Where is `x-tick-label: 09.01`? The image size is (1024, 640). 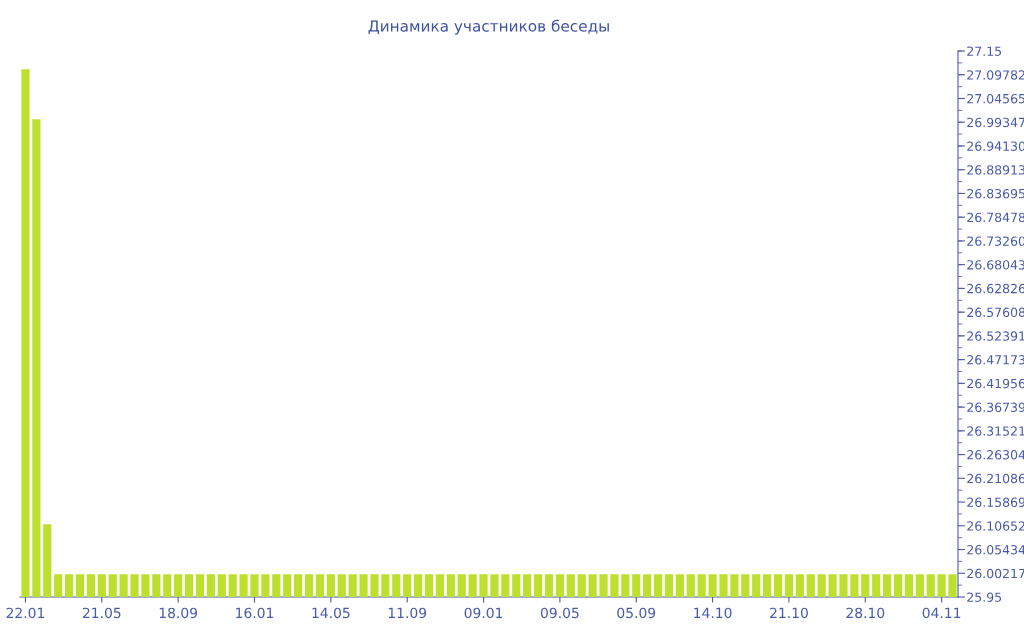
x-tick-label: 09.01 is located at coordinates (483, 613).